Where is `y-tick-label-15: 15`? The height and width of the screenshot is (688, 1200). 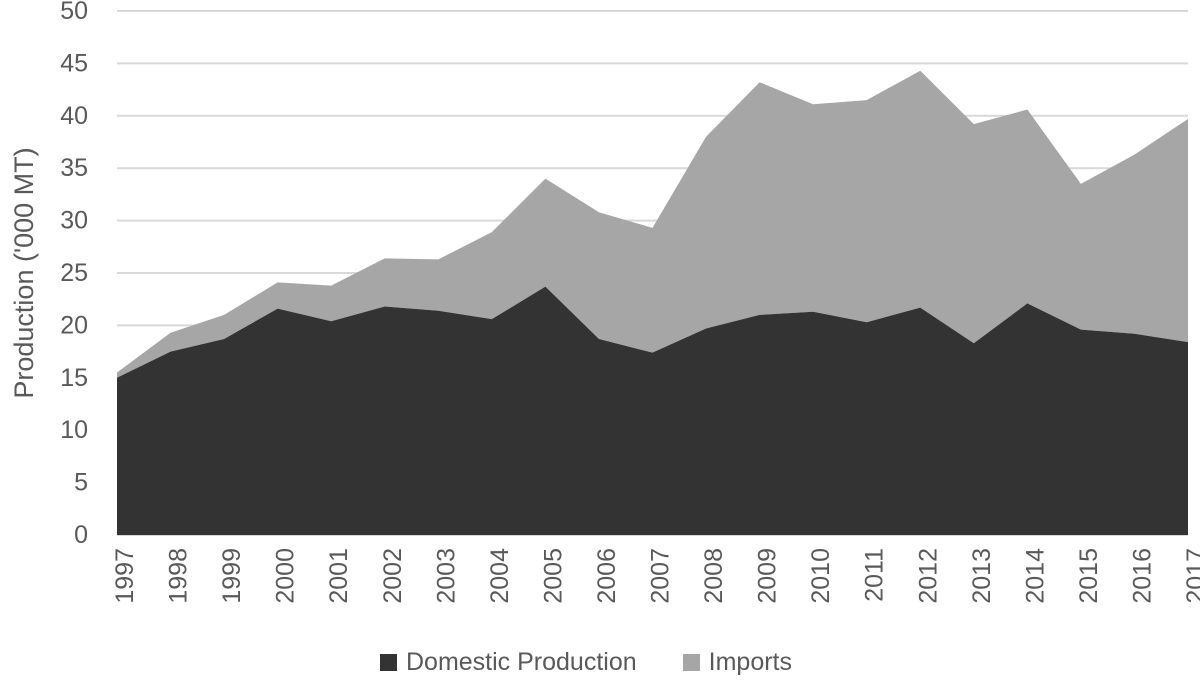 y-tick-label-15: 15 is located at coordinates (74, 378).